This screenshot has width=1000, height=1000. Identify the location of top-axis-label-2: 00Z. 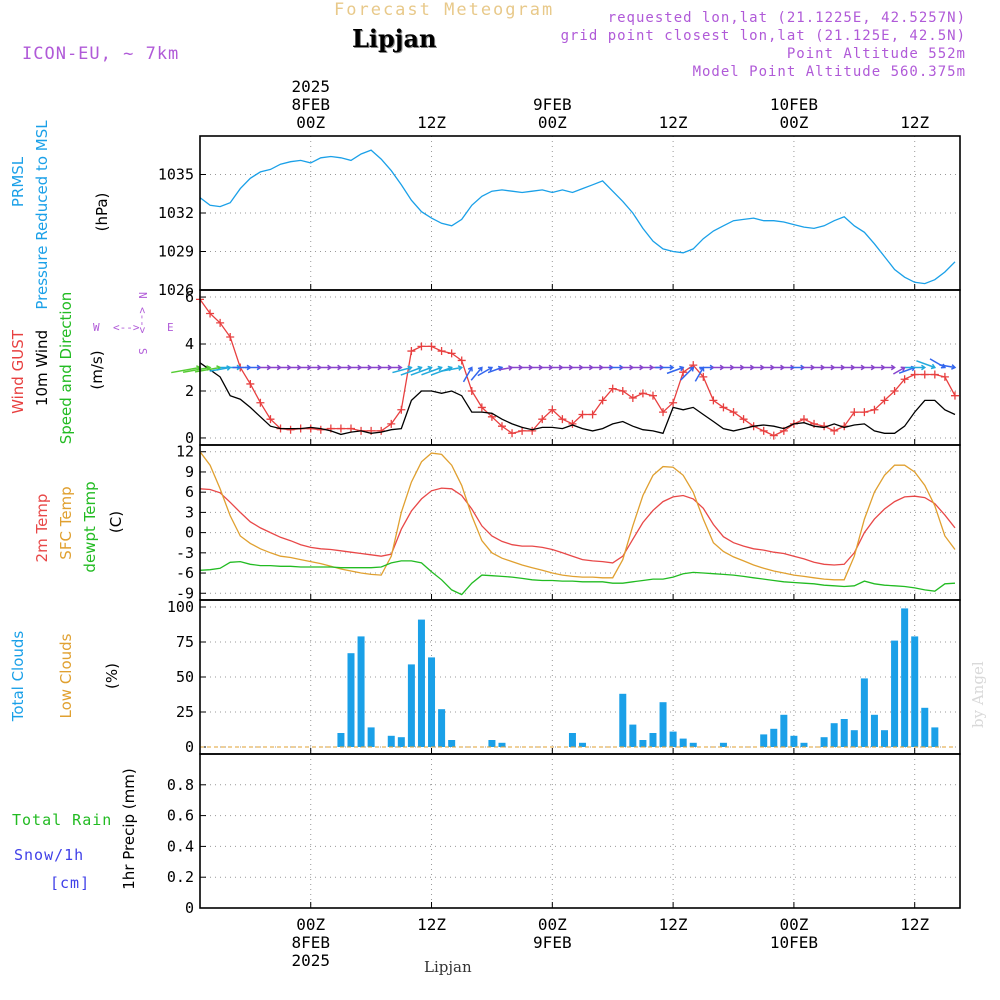
(552, 122).